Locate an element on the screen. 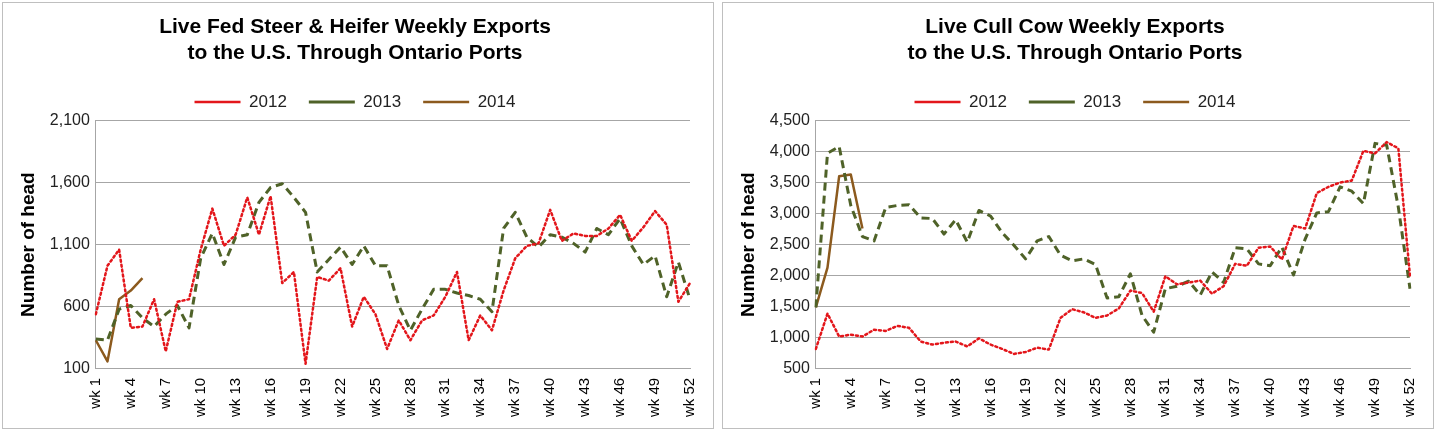 The image size is (1447, 433). y-tick-label: 4,000 is located at coordinates (789, 150).